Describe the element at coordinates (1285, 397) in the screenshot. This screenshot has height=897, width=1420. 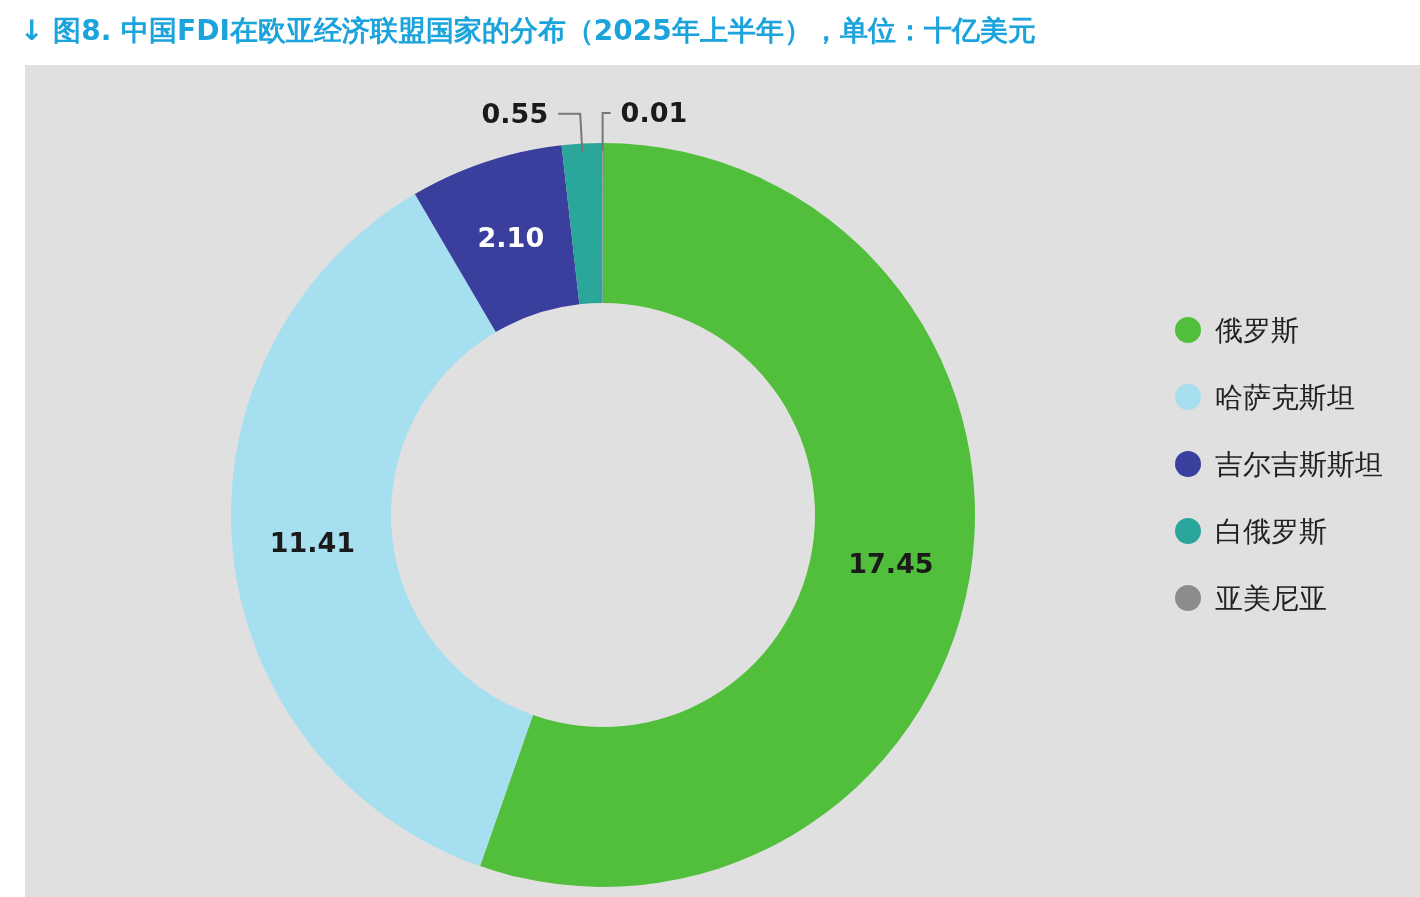
I see `legend-label: 哈萨克斯坦` at that location.